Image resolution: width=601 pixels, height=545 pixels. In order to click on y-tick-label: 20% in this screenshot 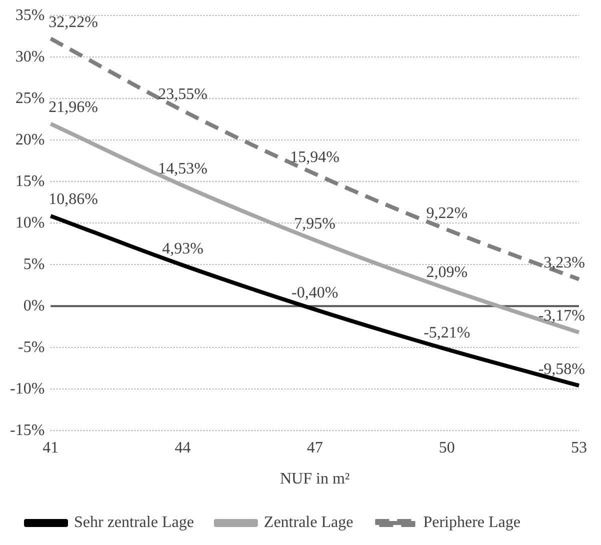, I will do `click(30, 139)`.